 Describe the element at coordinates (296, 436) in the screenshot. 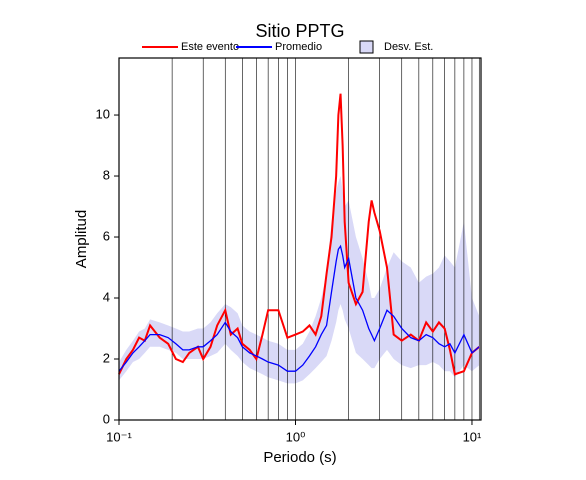

I see `x-tick-label: 10⁰` at that location.